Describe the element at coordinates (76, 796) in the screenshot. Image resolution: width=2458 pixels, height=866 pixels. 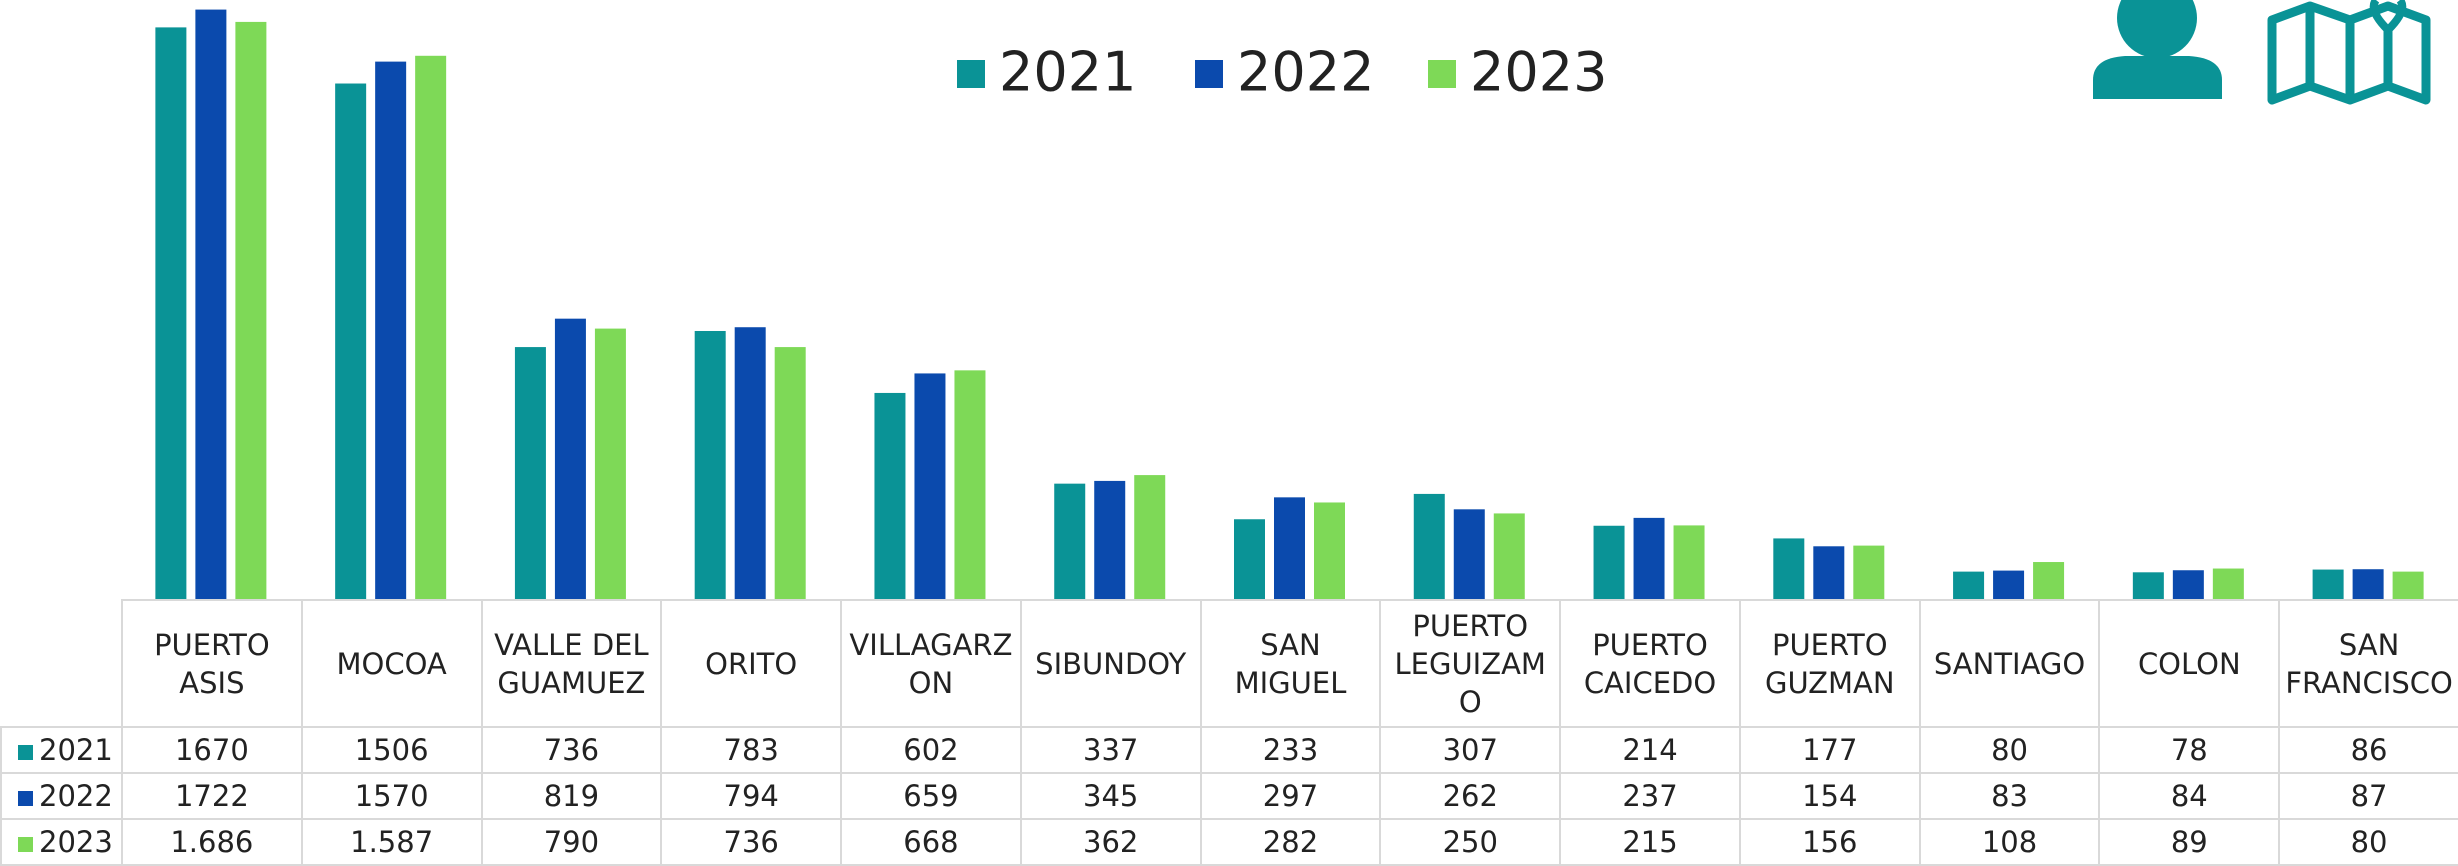
I see `key-label: 2022` at that location.